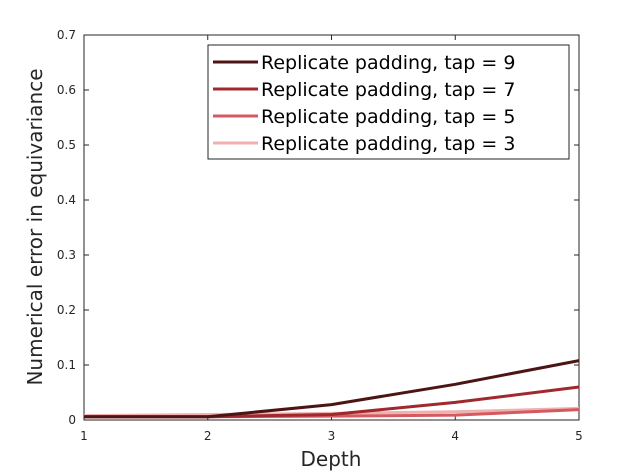  Describe the element at coordinates (388, 144) in the screenshot. I see `legend-label: Replicate padding, tap = 3` at that location.